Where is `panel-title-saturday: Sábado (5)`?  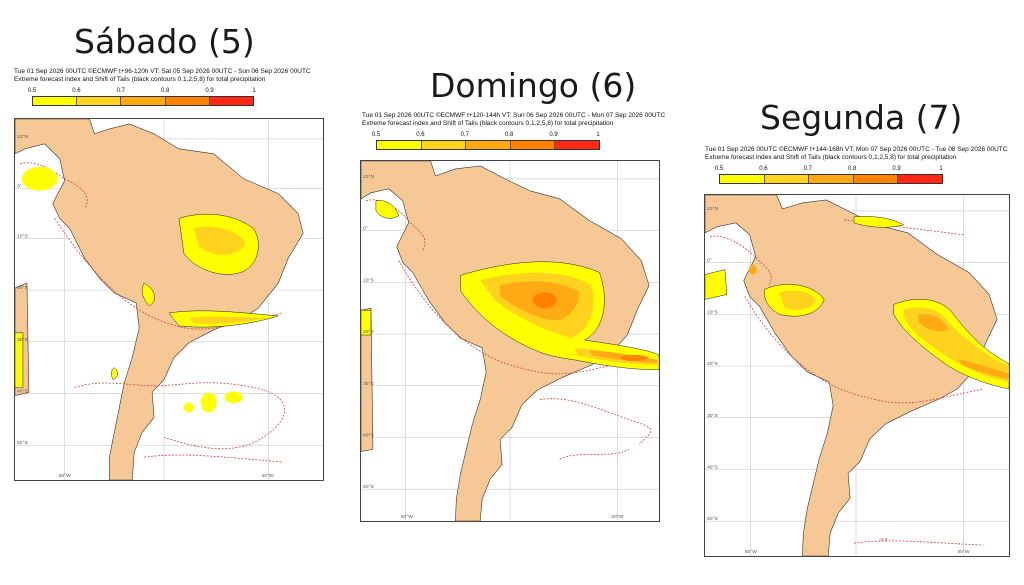 panel-title-saturday: Sábado (5) is located at coordinates (164, 41).